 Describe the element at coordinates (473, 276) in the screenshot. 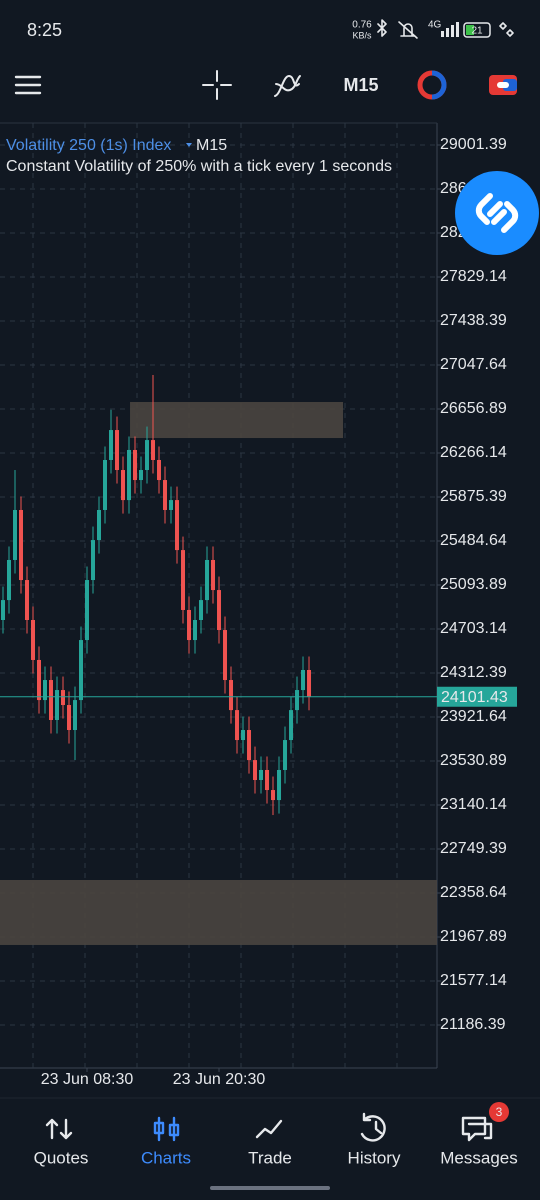

I see `y-tick-label: 27829.14` at that location.